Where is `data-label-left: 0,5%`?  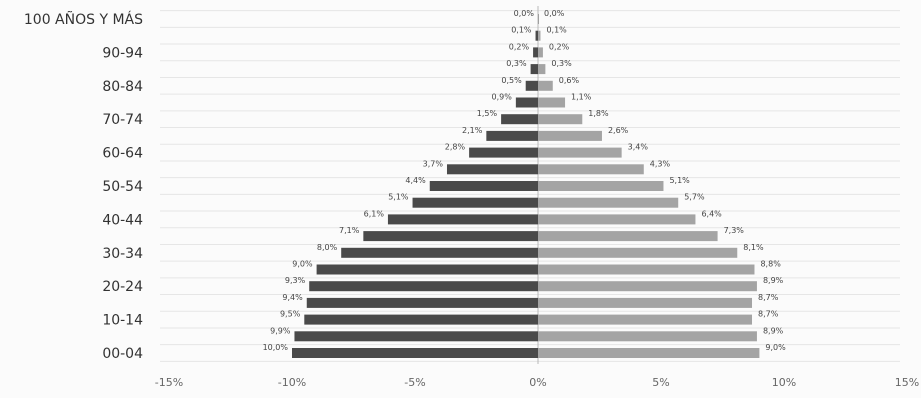
data-label-left: 0,5% is located at coordinates (511, 80).